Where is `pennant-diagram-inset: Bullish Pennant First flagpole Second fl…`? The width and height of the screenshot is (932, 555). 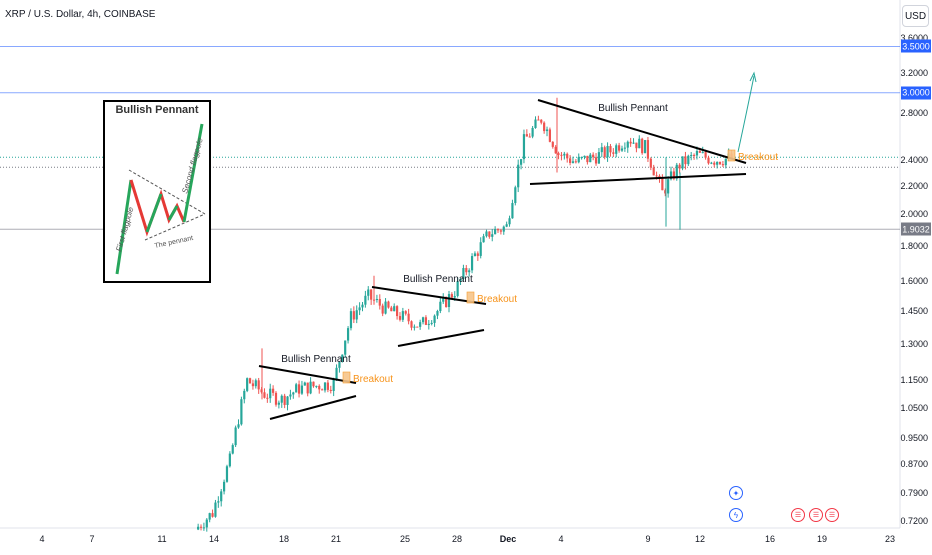 pennant-diagram-inset: Bullish Pennant First flagpole Second fl… is located at coordinates (157, 191).